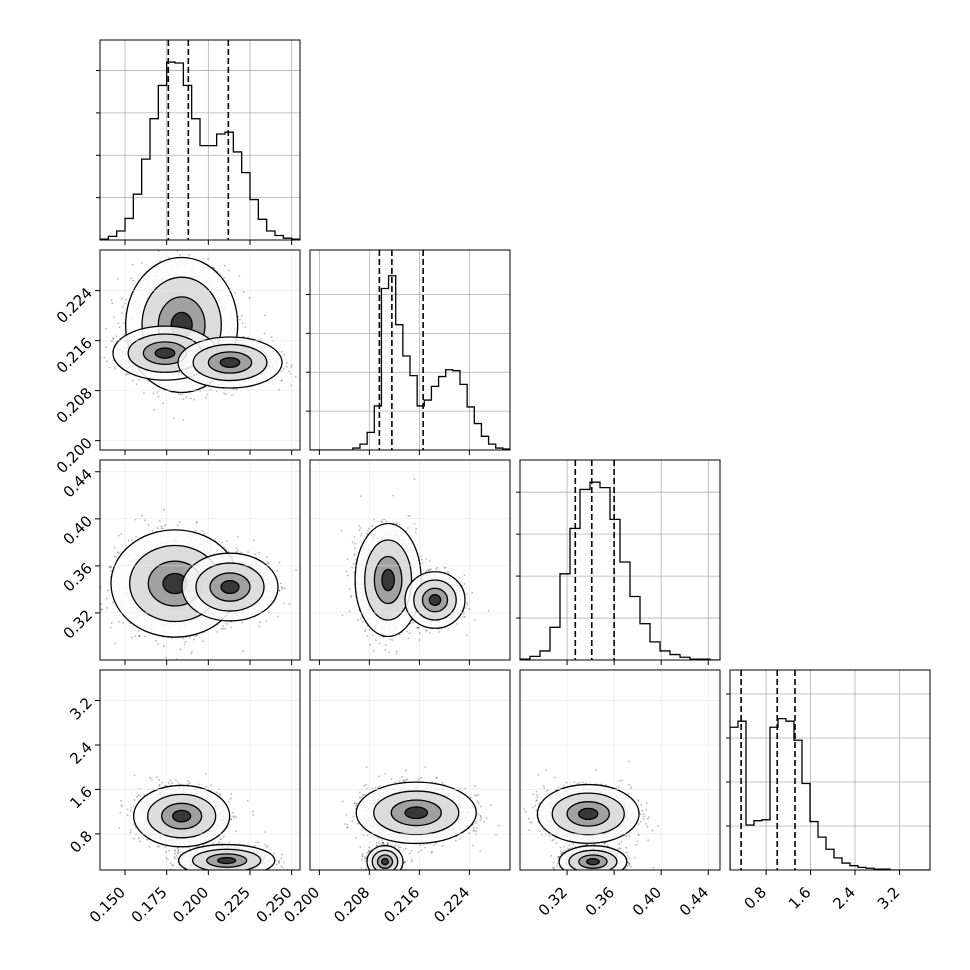 The height and width of the screenshot is (970, 970). Describe the element at coordinates (410, 362) in the screenshot. I see `histogram-step` at that location.